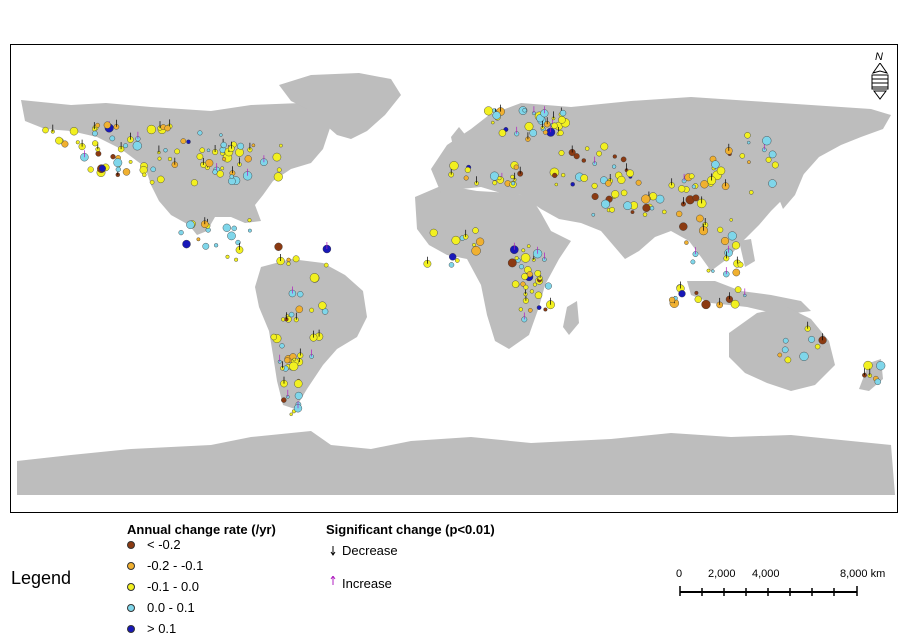 The height and width of the screenshot is (640, 906). What do you see at coordinates (766, 574) in the screenshot?
I see `scale-label-4000: 4,000` at bounding box center [766, 574].